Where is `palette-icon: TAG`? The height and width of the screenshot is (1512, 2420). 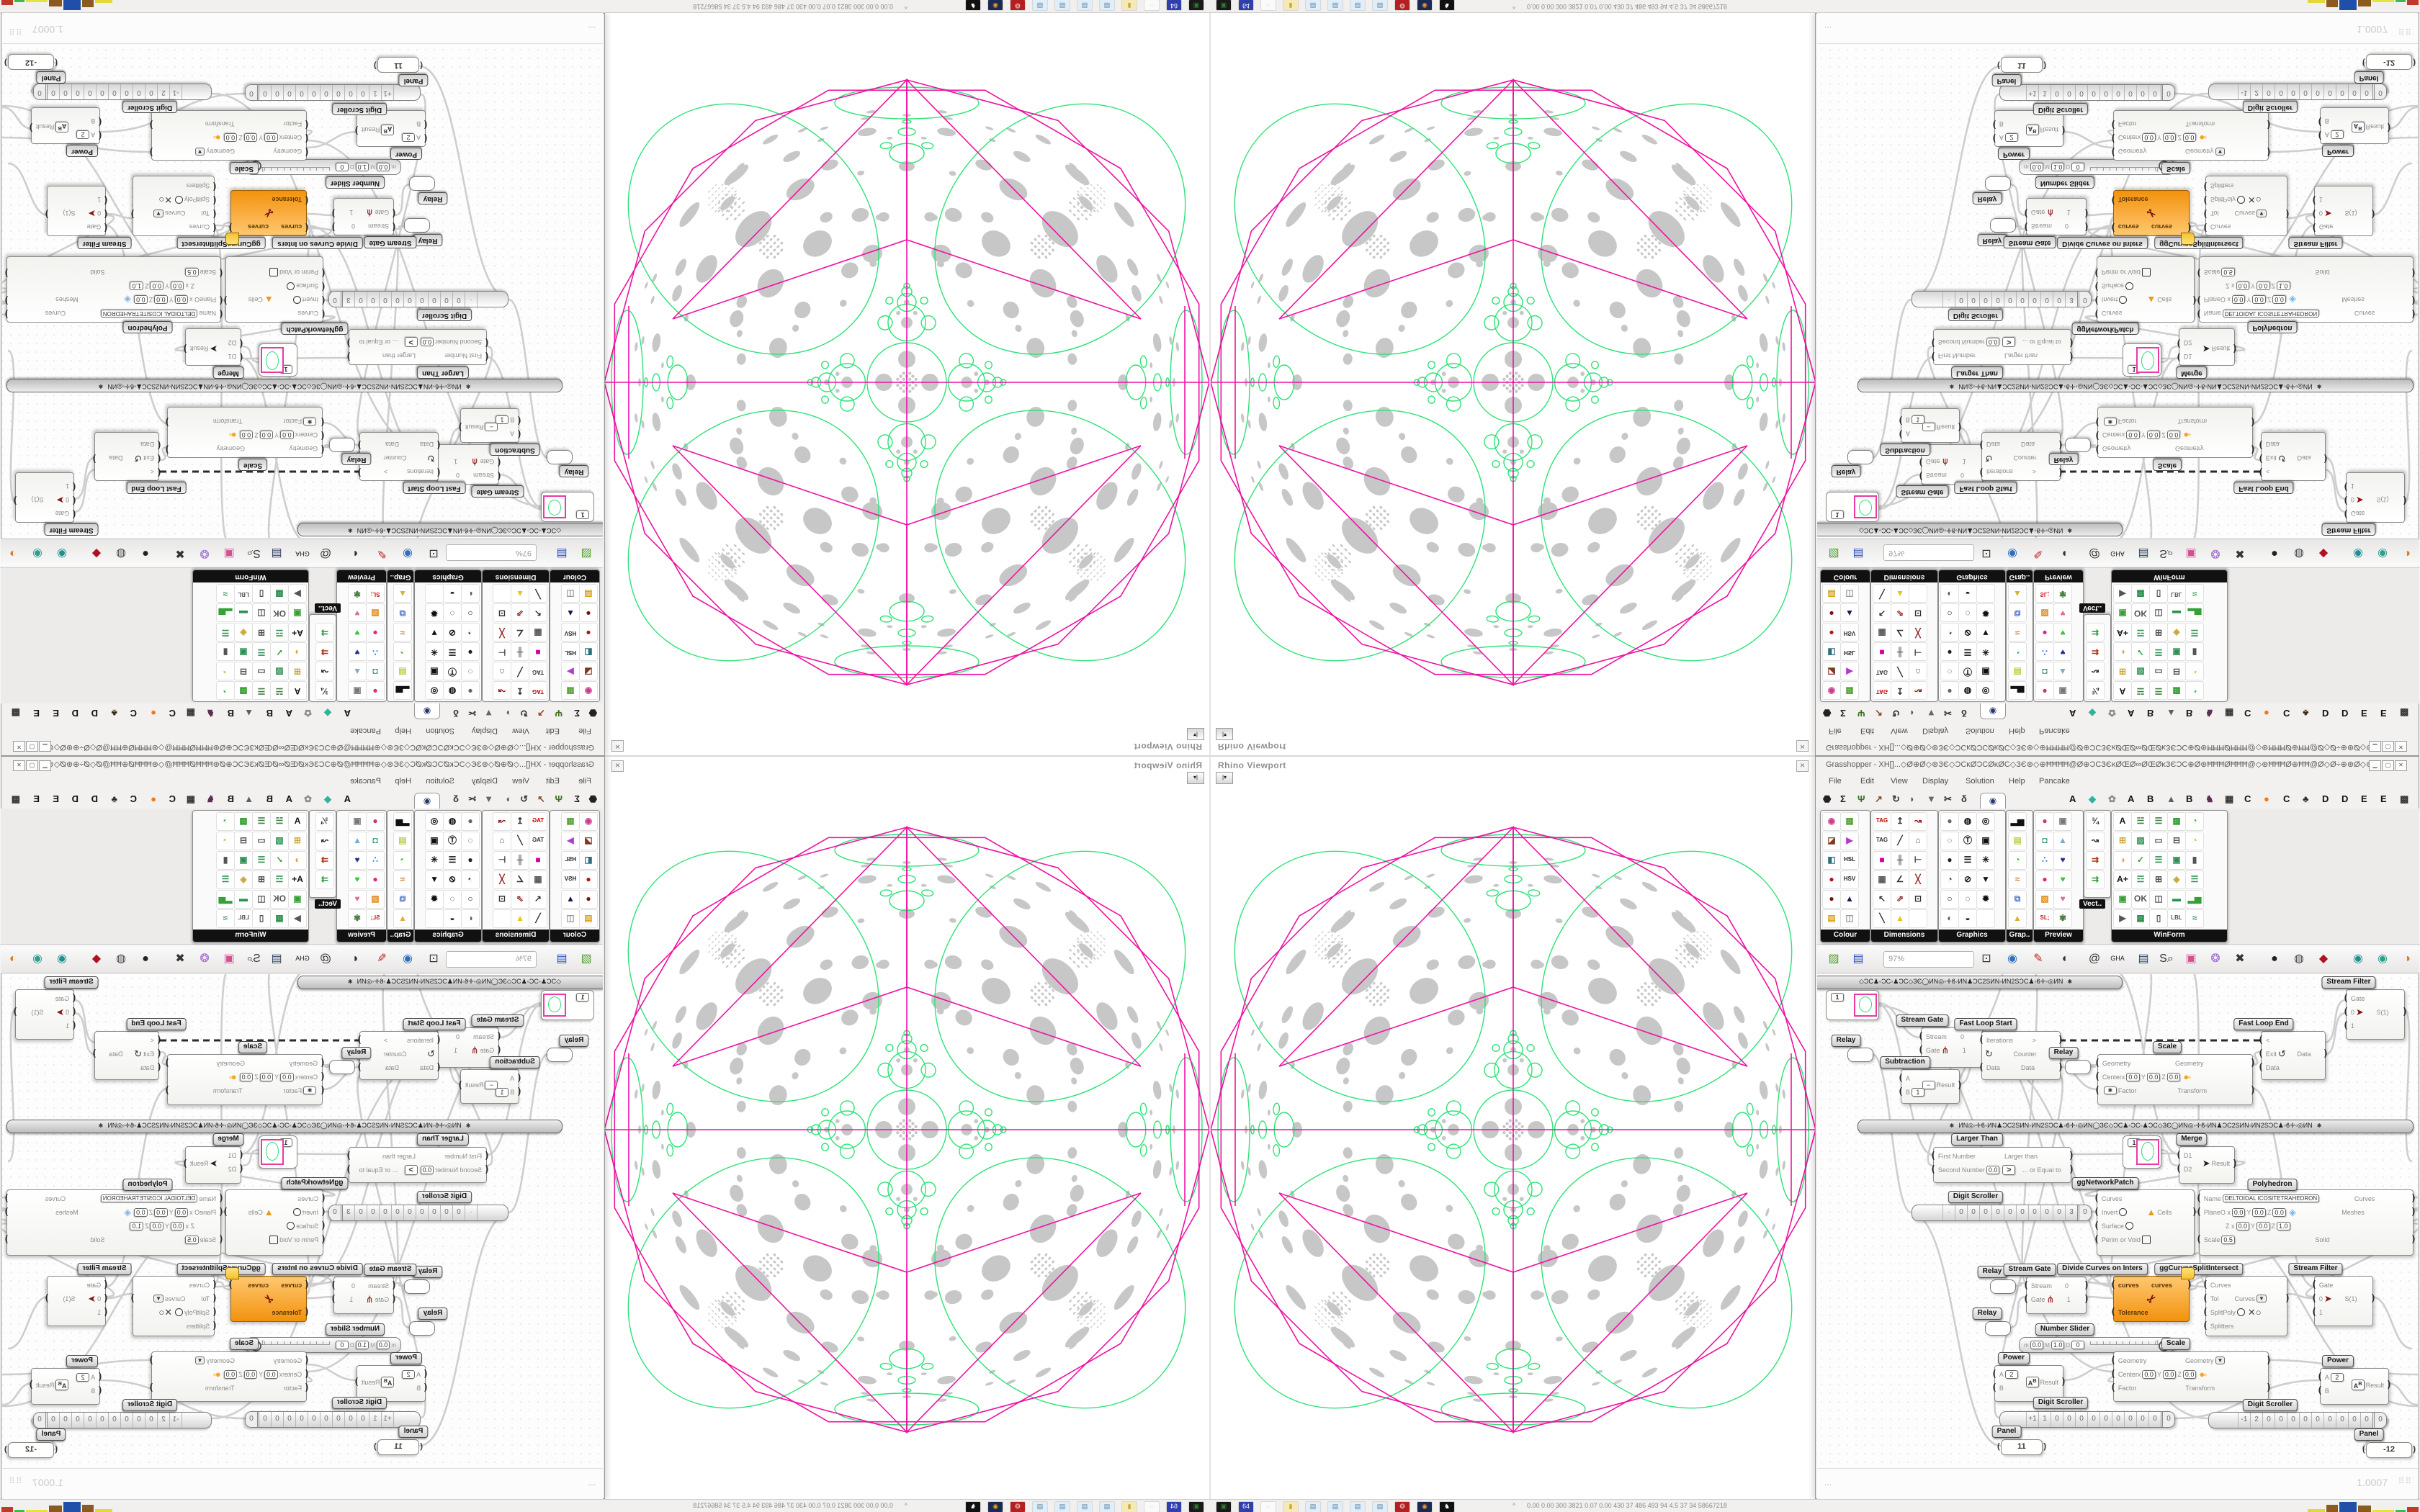 palette-icon: TAG is located at coordinates (1882, 841).